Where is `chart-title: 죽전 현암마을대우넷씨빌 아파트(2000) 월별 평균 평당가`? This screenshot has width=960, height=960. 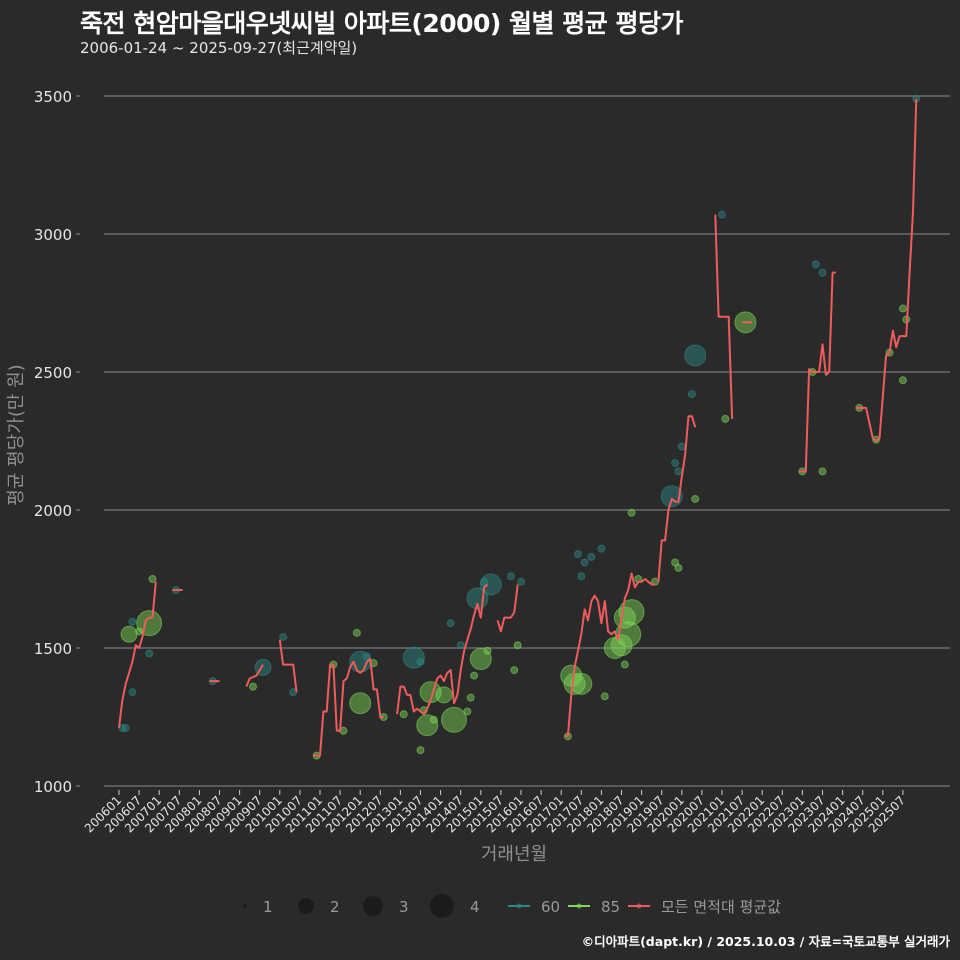
chart-title: 죽전 현암마을대우넷씨빌 아파트(2000) 월별 평균 평당가 is located at coordinates (381, 23).